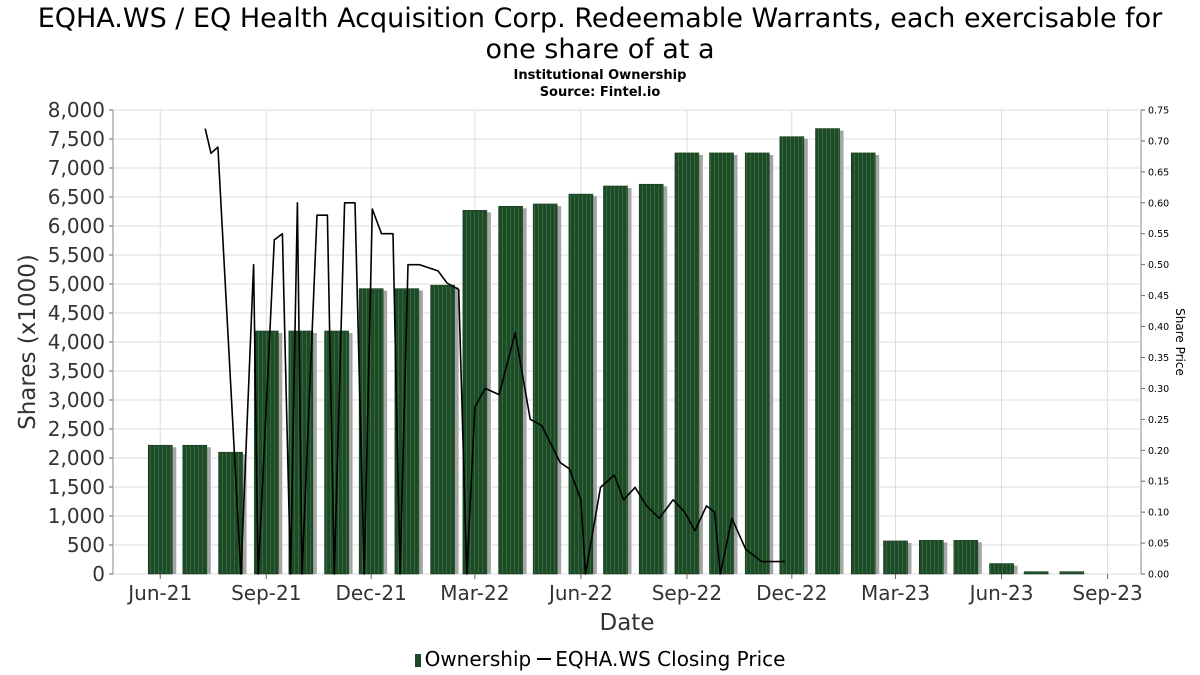 This screenshot has width=1200, height=675. I want to click on y-tick-label: 6,500, so click(76, 197).